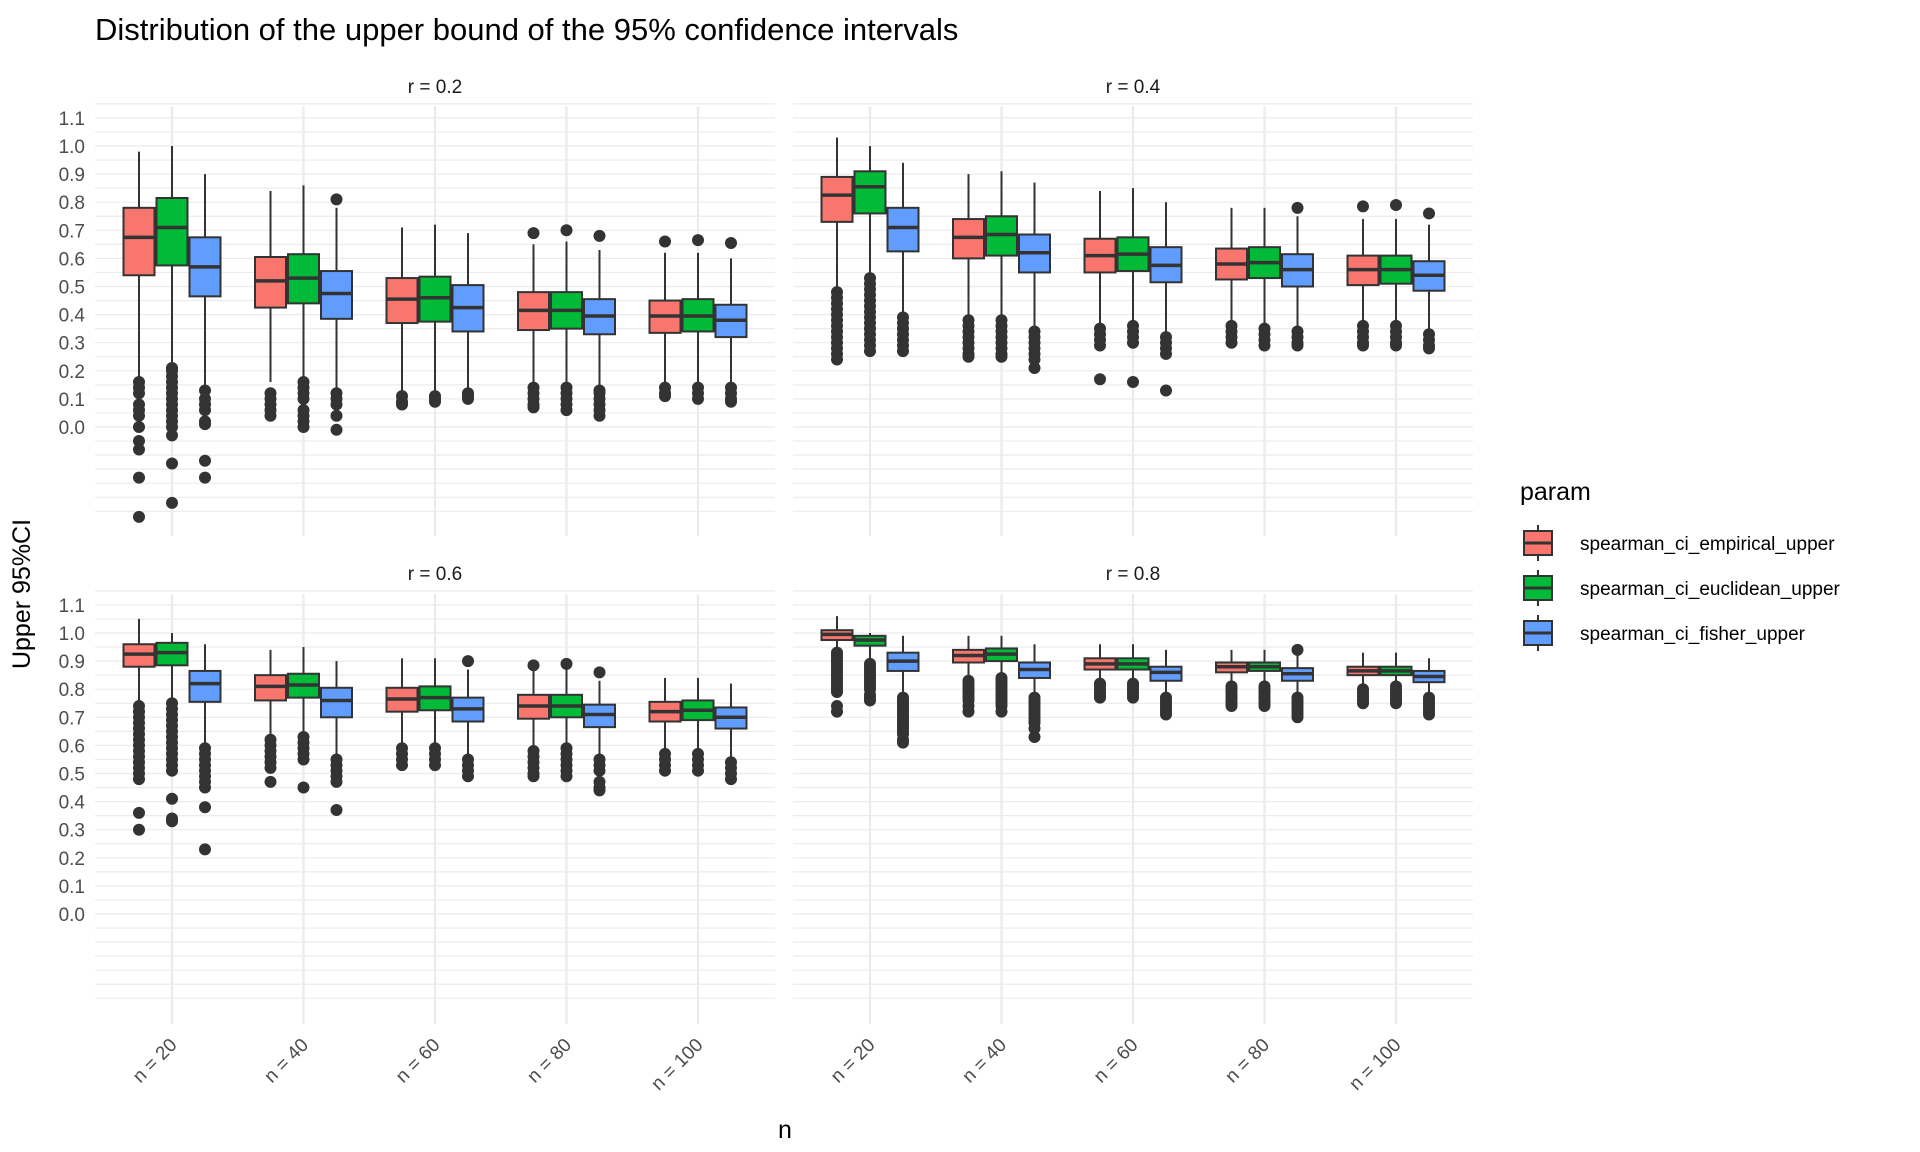 This screenshot has height=1152, width=1920. What do you see at coordinates (1693, 634) in the screenshot?
I see `legend-label: spearman_ci_fisher_upper` at bounding box center [1693, 634].